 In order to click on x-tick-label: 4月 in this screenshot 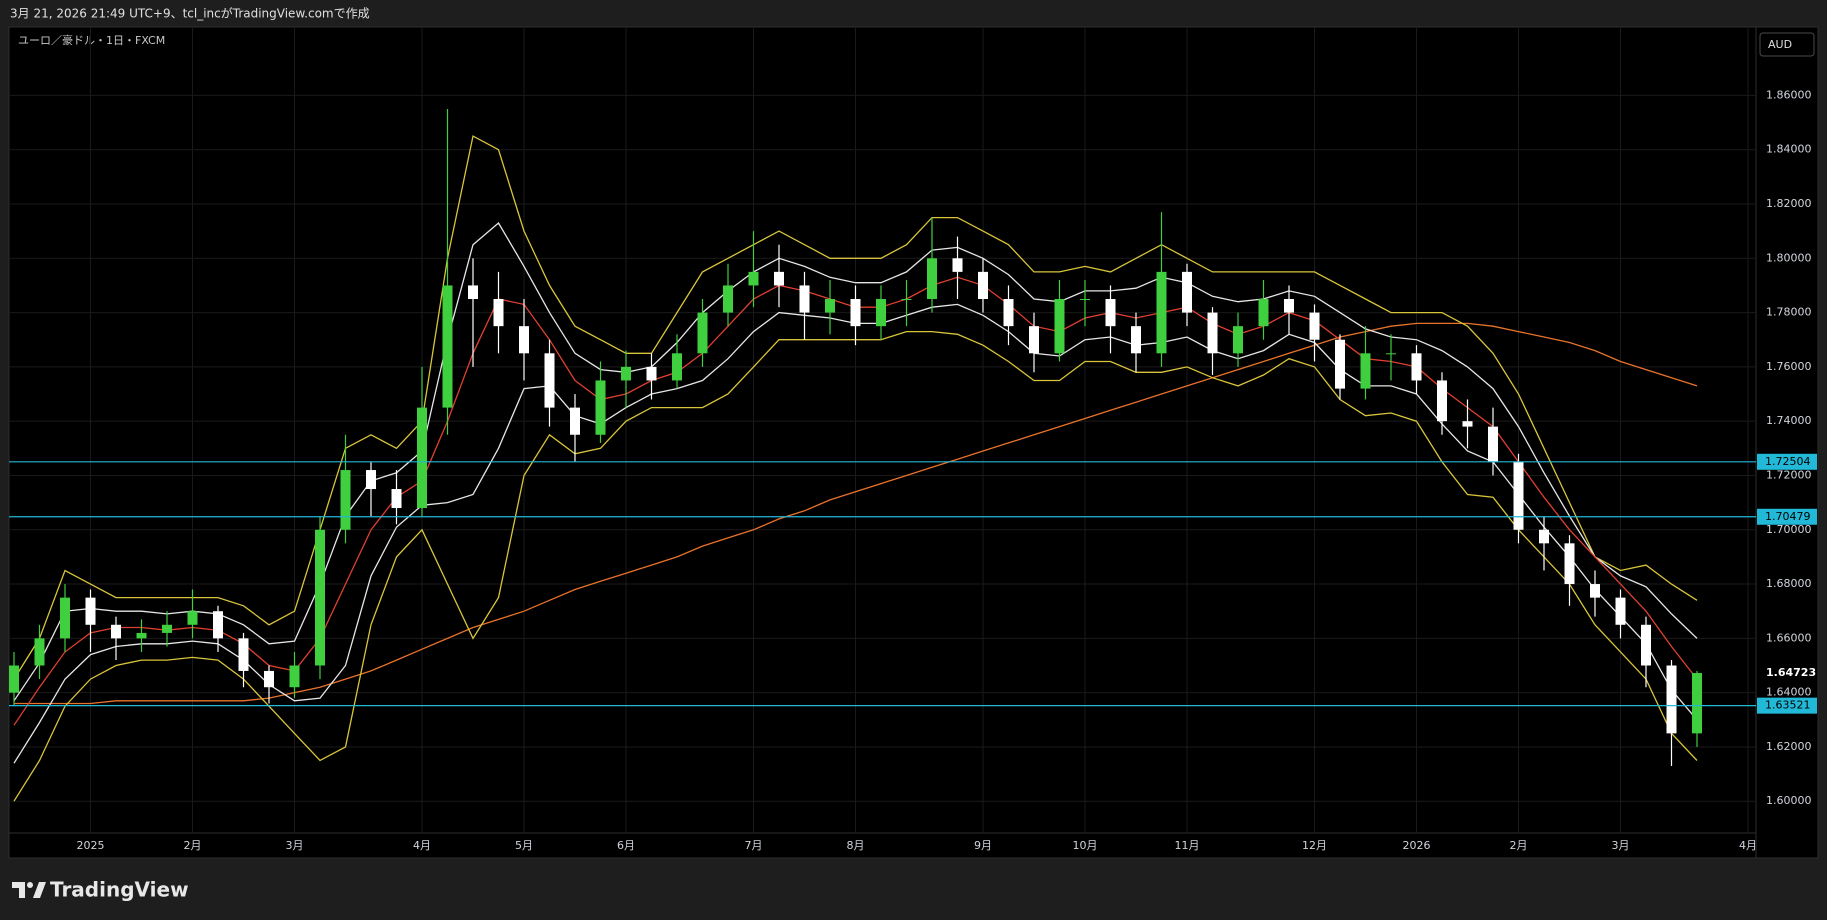, I will do `click(422, 845)`.